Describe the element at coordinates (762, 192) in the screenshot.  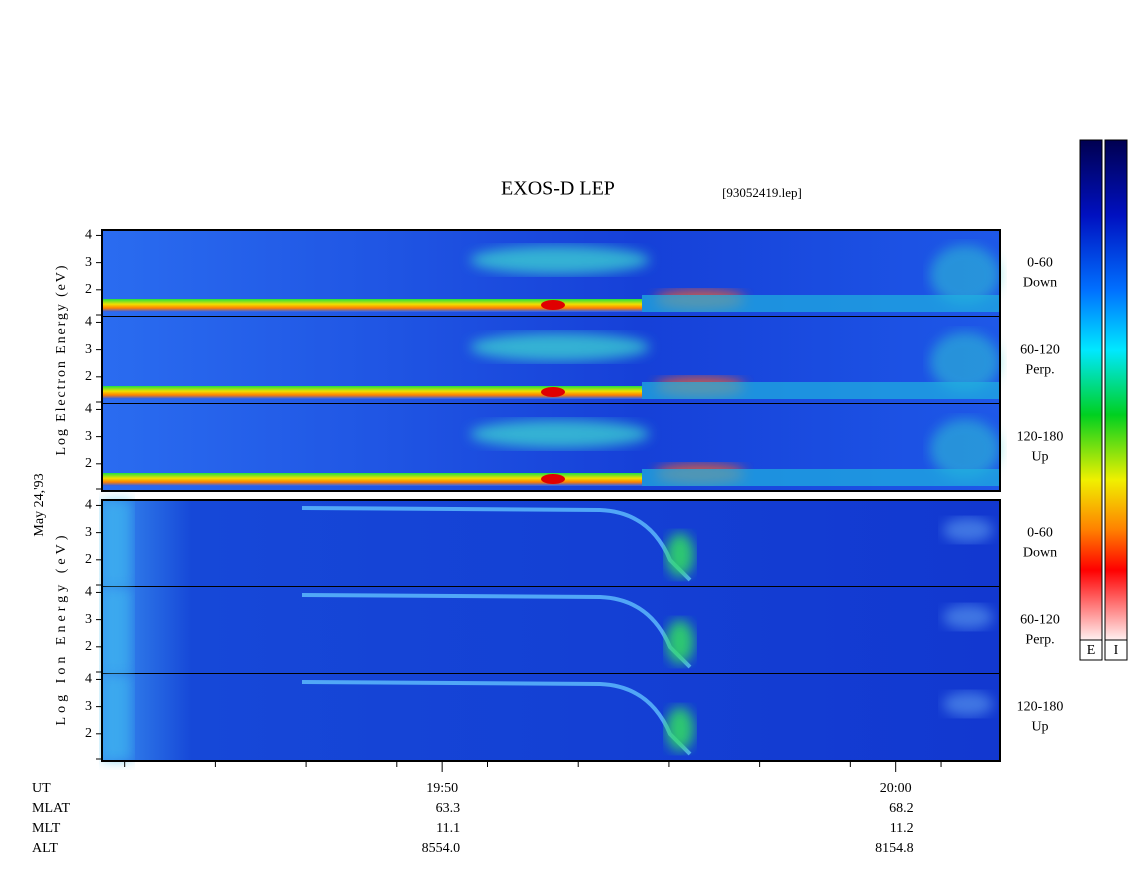
I see `file-name: [93052419.lep]` at that location.